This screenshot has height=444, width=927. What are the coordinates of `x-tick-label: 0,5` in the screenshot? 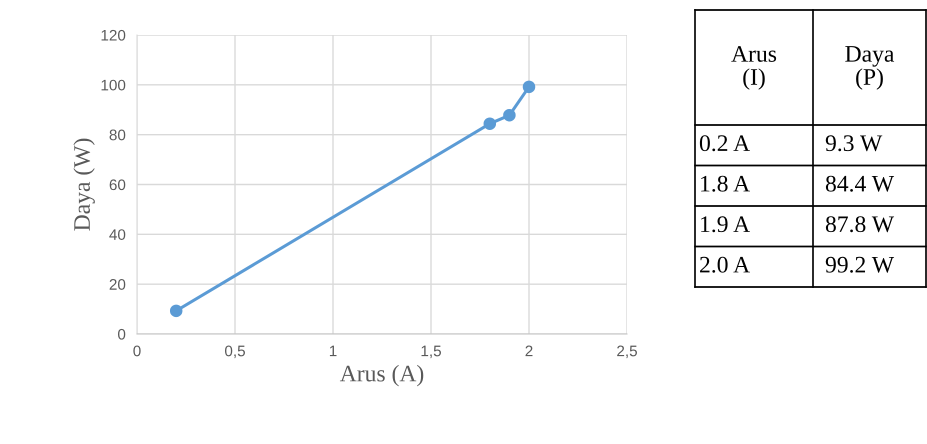 It's located at (234, 352).